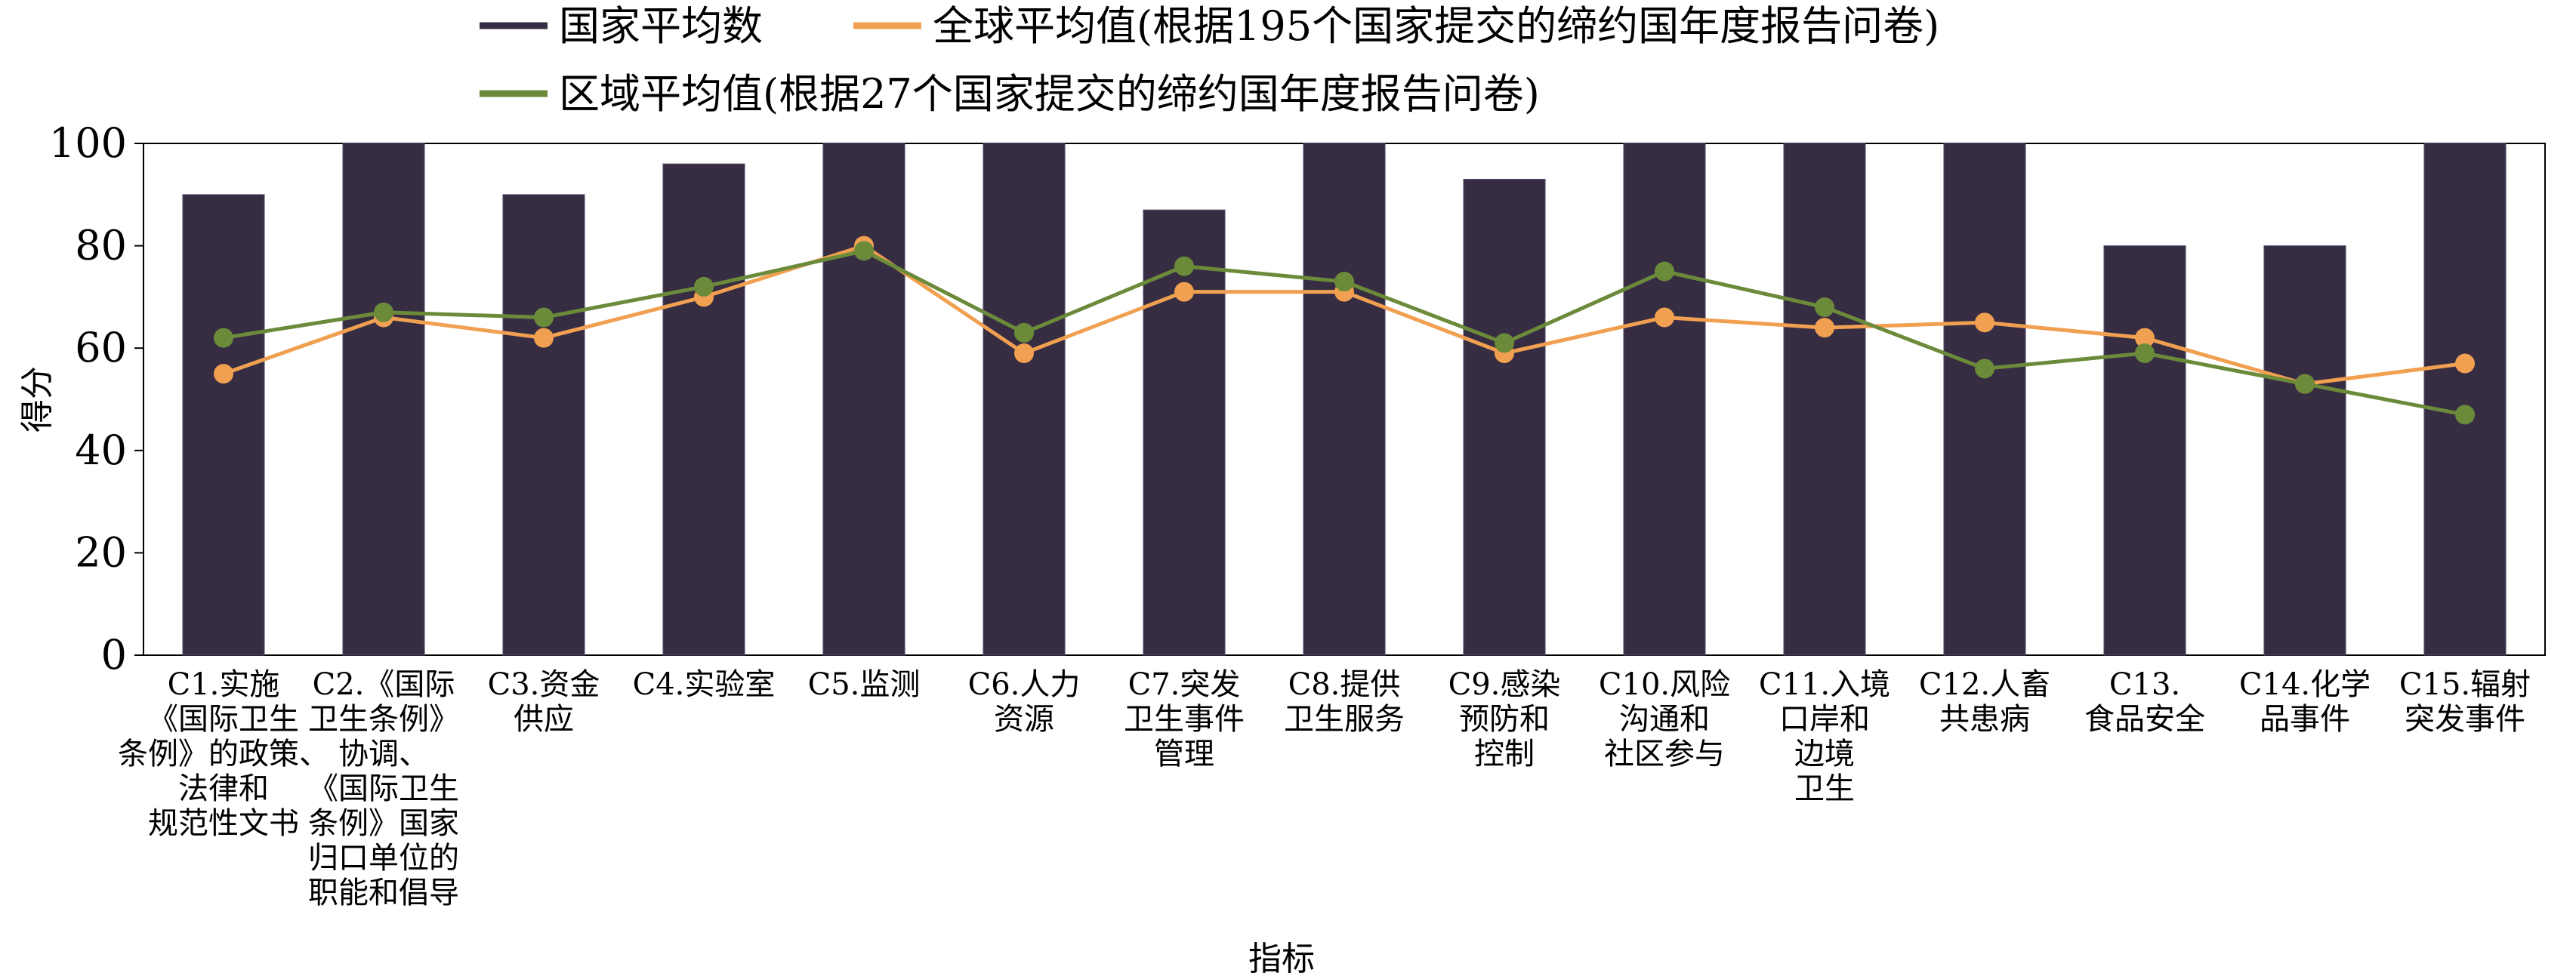  What do you see at coordinates (1504, 719) in the screenshot?
I see `x-tick-label-line: 预防和` at bounding box center [1504, 719].